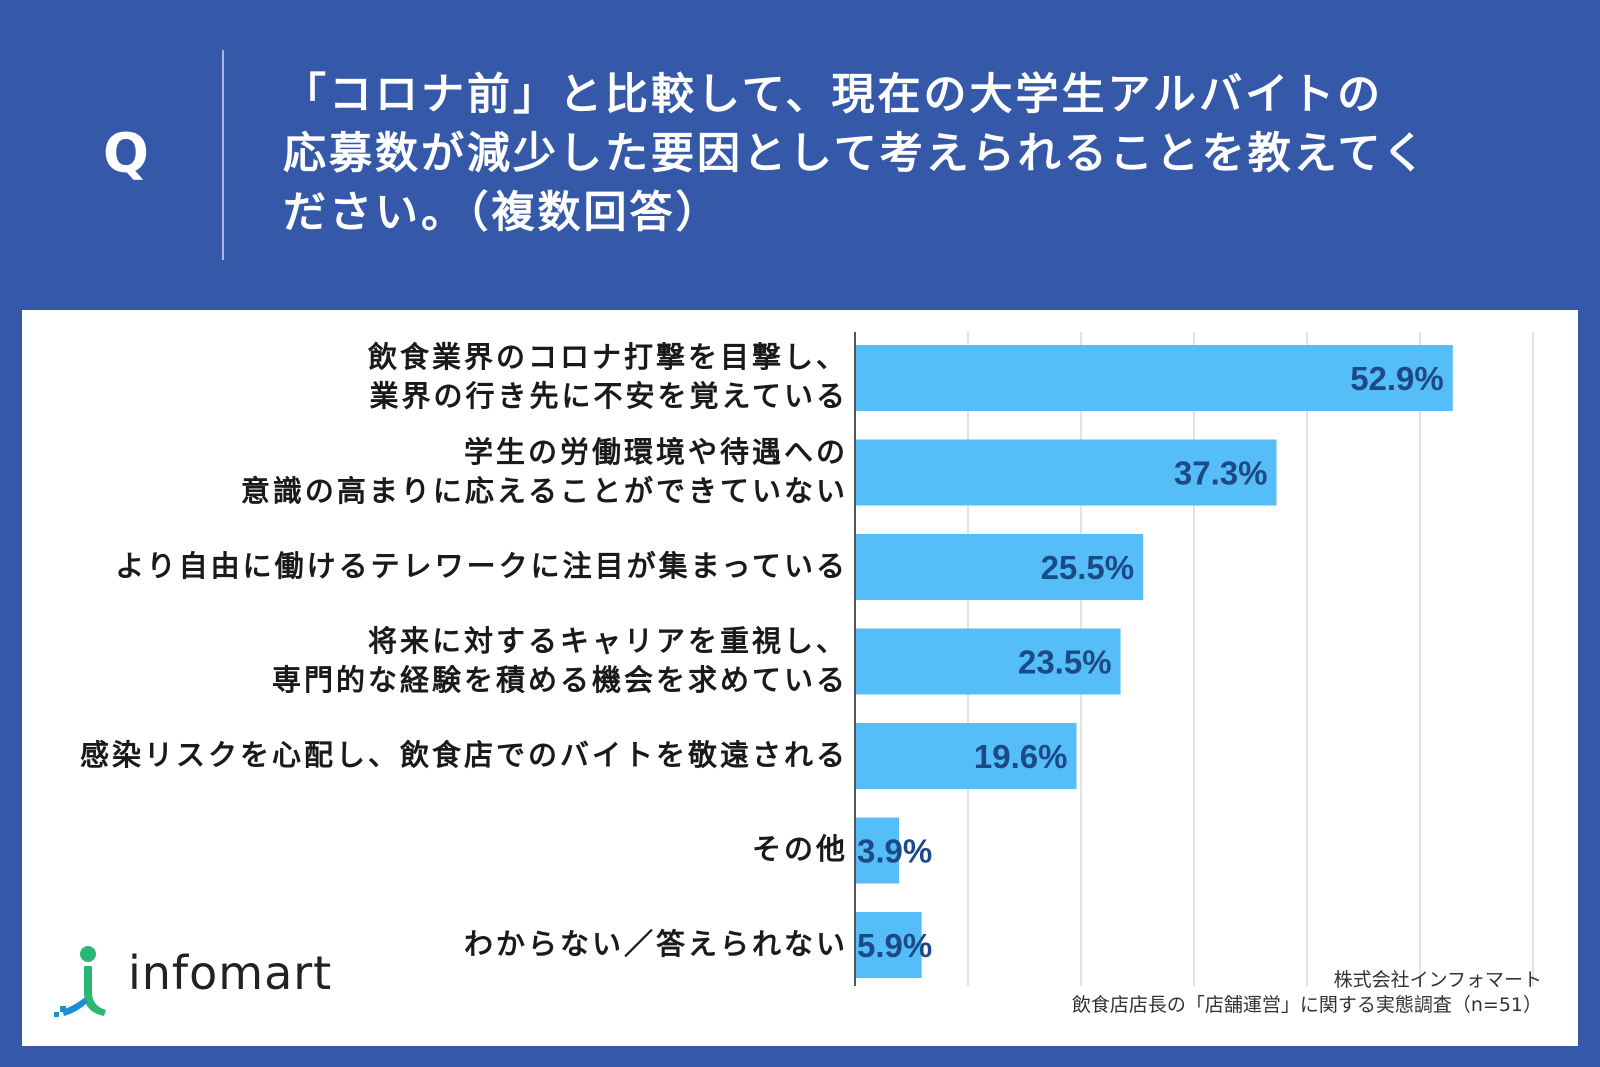  I want to click on category-label-line: 業界の行き先に不安を覚えている, so click(608, 396).